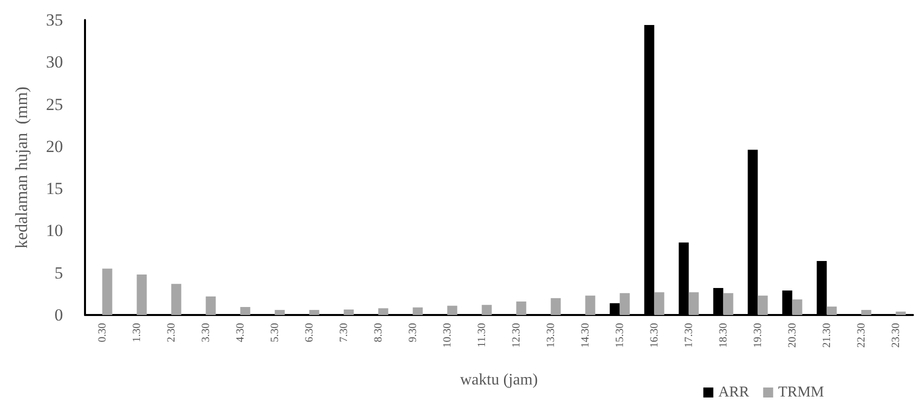 The height and width of the screenshot is (407, 919). Describe the element at coordinates (861, 335) in the screenshot. I see `x-tick-label: 22.30` at that location.